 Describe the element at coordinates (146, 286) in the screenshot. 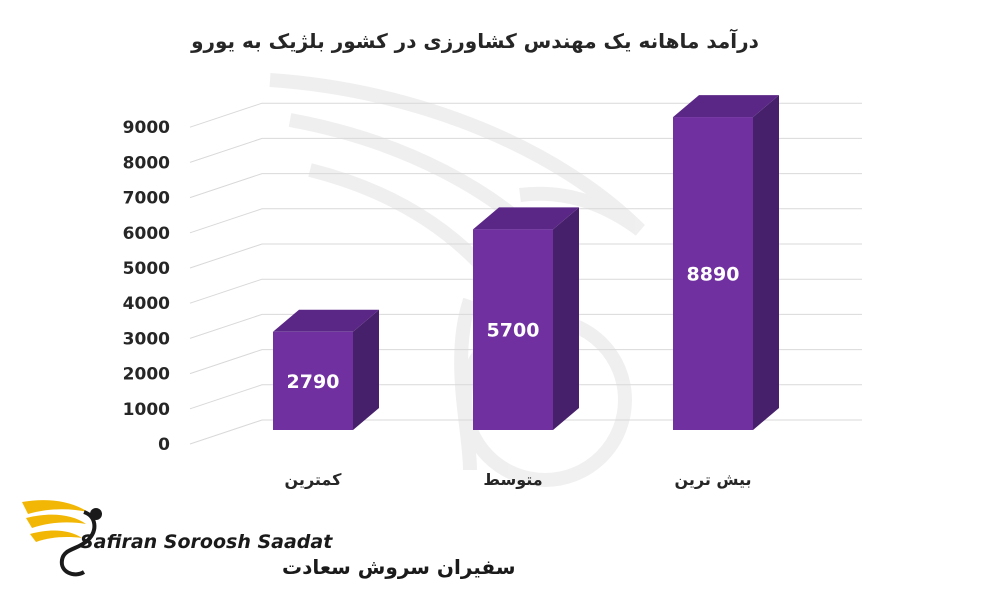

I see `y-axis-ticks: 0 1000 2000 3000 4000 5000 6000 7000 8000 9000` at that location.